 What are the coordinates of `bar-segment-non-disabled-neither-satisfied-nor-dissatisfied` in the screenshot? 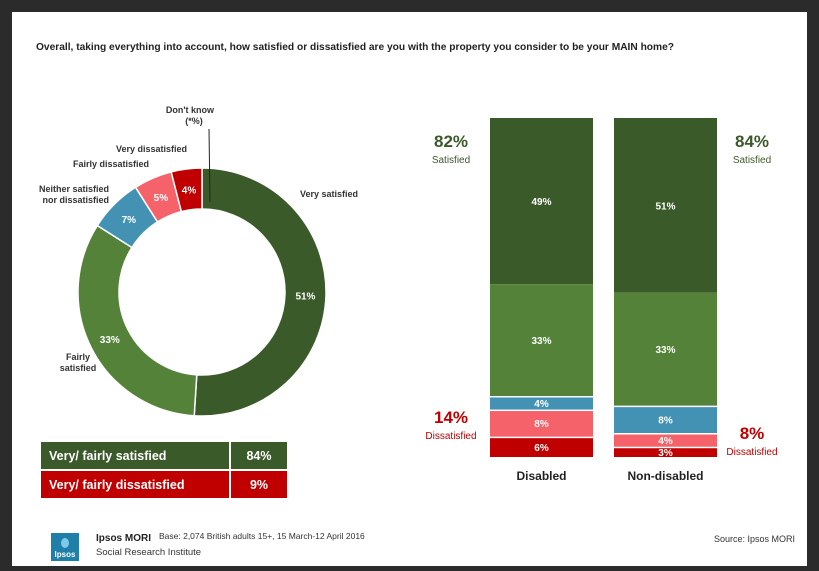 It's located at (665, 420).